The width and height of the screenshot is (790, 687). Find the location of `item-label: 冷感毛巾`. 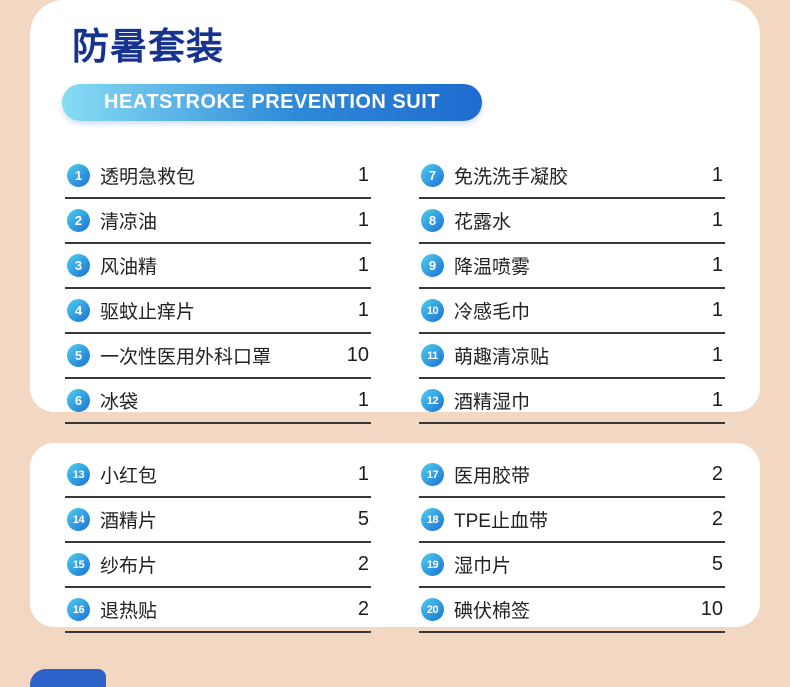

item-label: 冷感毛巾 is located at coordinates (492, 312).